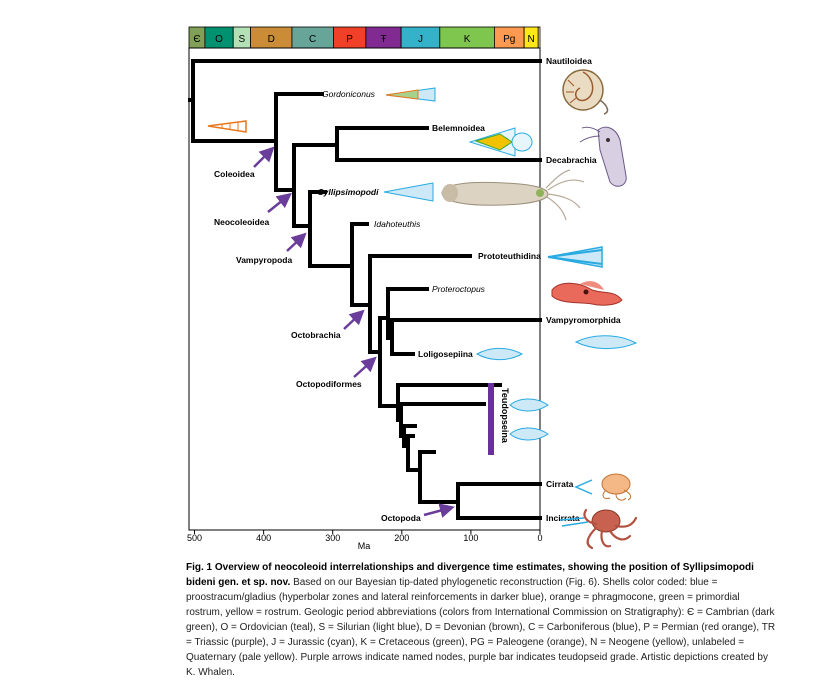 Image resolution: width=818 pixels, height=680 pixels. What do you see at coordinates (365, 536) in the screenshot?
I see `time-axis: 500 400 300 200 100 0` at bounding box center [365, 536].